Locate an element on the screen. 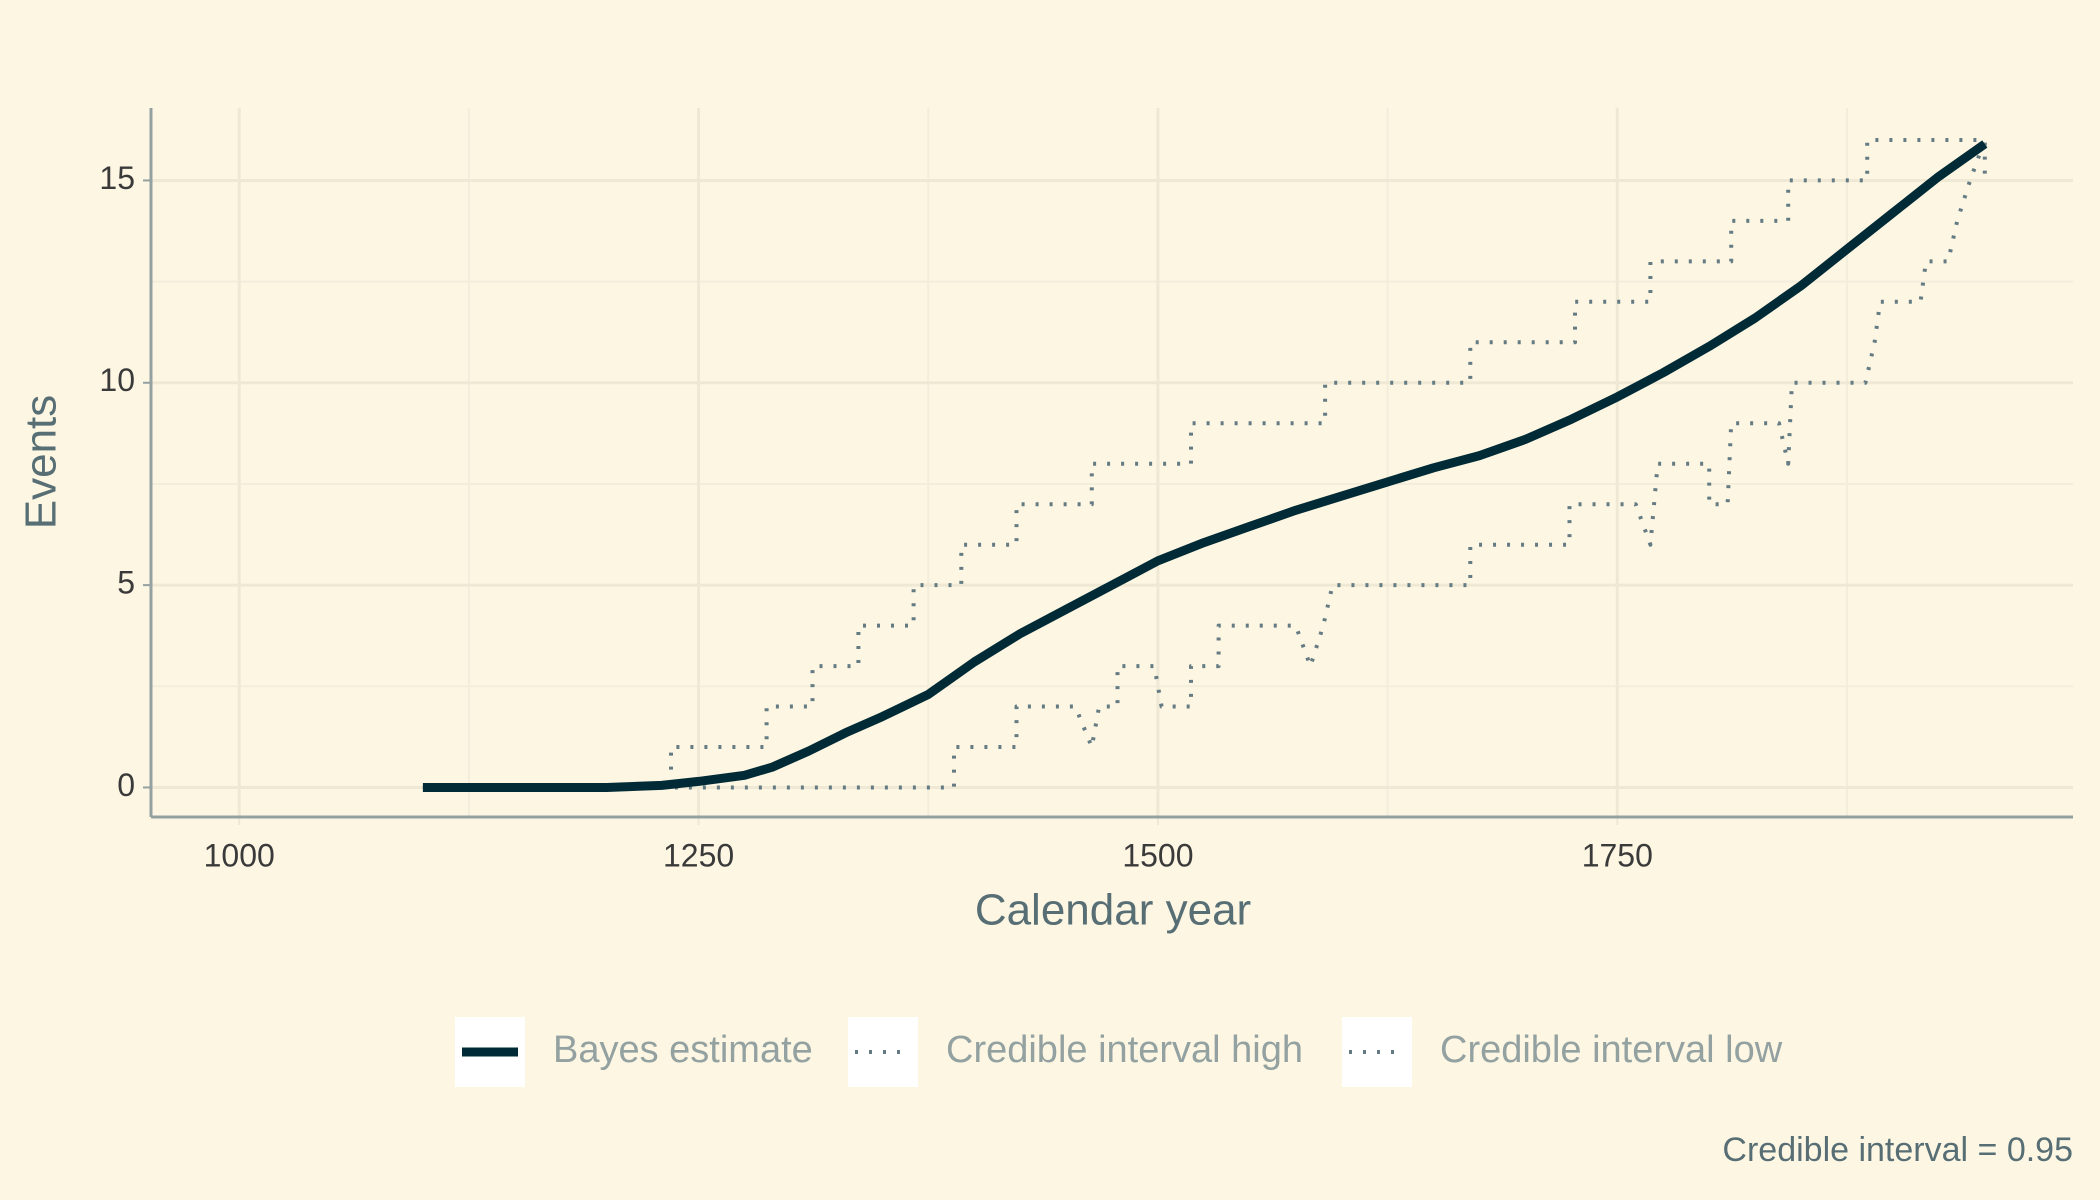  y-tick-label: 15 is located at coordinates (117, 178).